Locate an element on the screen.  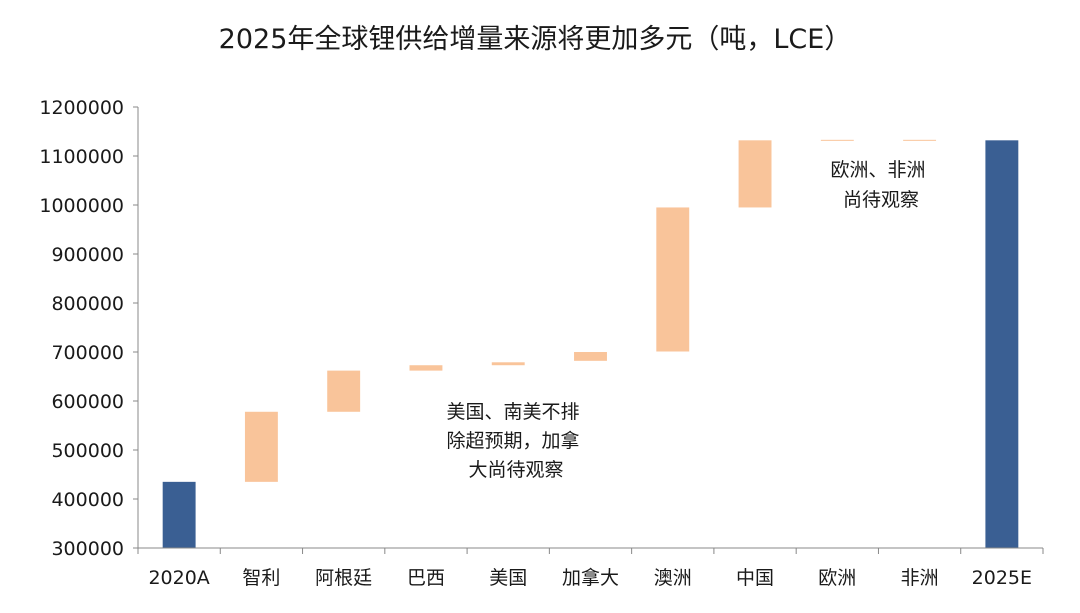
y-tick-label: 700000 is located at coordinates (87, 353).